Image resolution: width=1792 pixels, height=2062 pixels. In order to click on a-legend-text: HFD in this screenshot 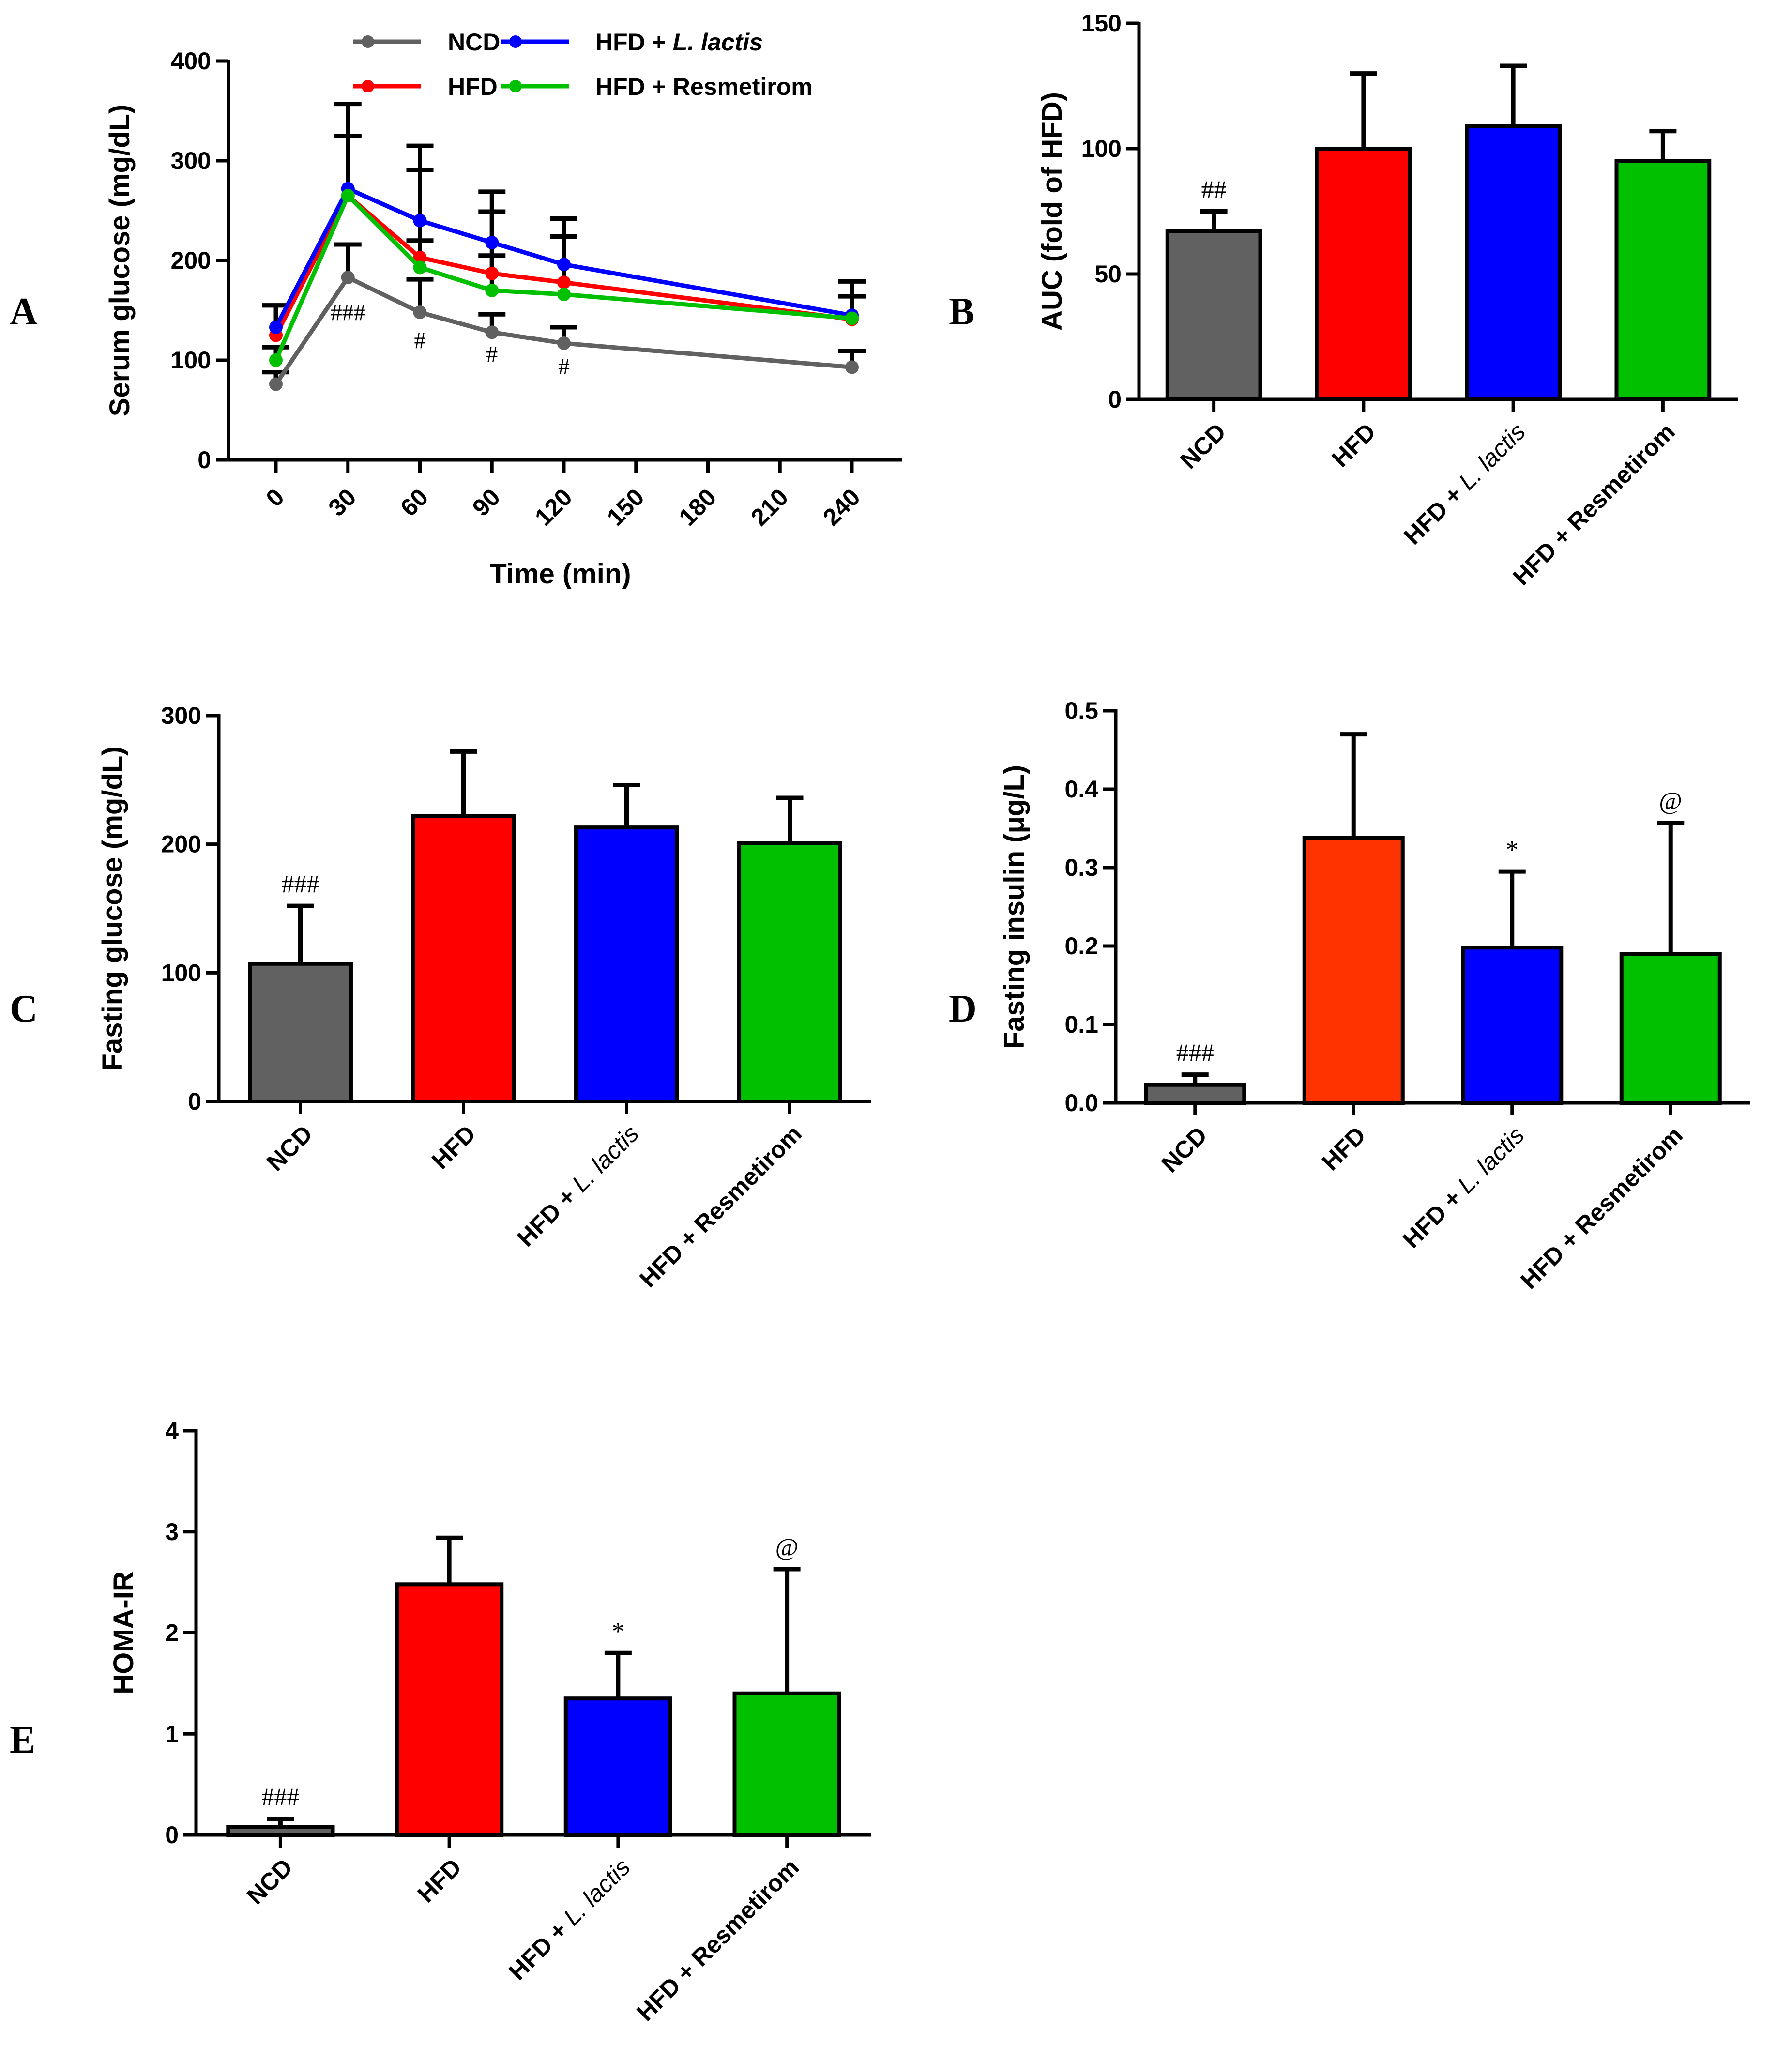, I will do `click(473, 86)`.